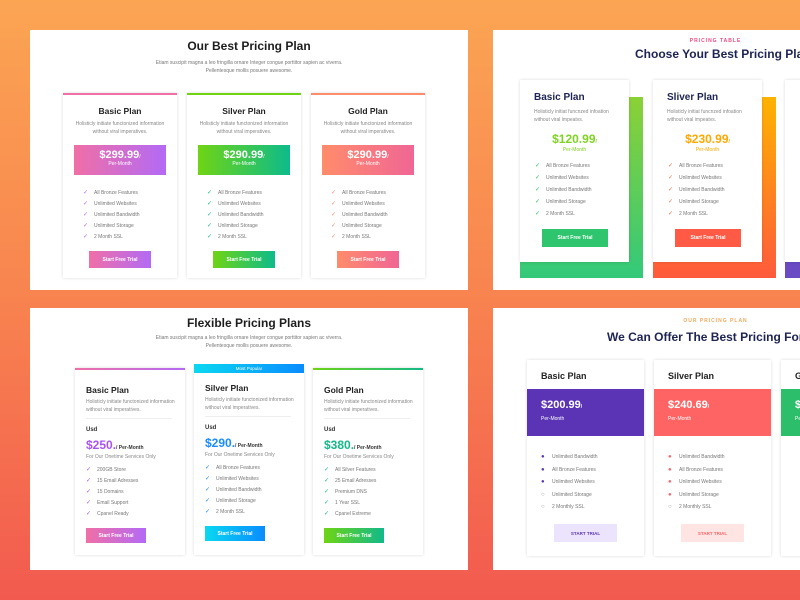  Describe the element at coordinates (688, 405) in the screenshot. I see `price-amount: $240.69` at that location.